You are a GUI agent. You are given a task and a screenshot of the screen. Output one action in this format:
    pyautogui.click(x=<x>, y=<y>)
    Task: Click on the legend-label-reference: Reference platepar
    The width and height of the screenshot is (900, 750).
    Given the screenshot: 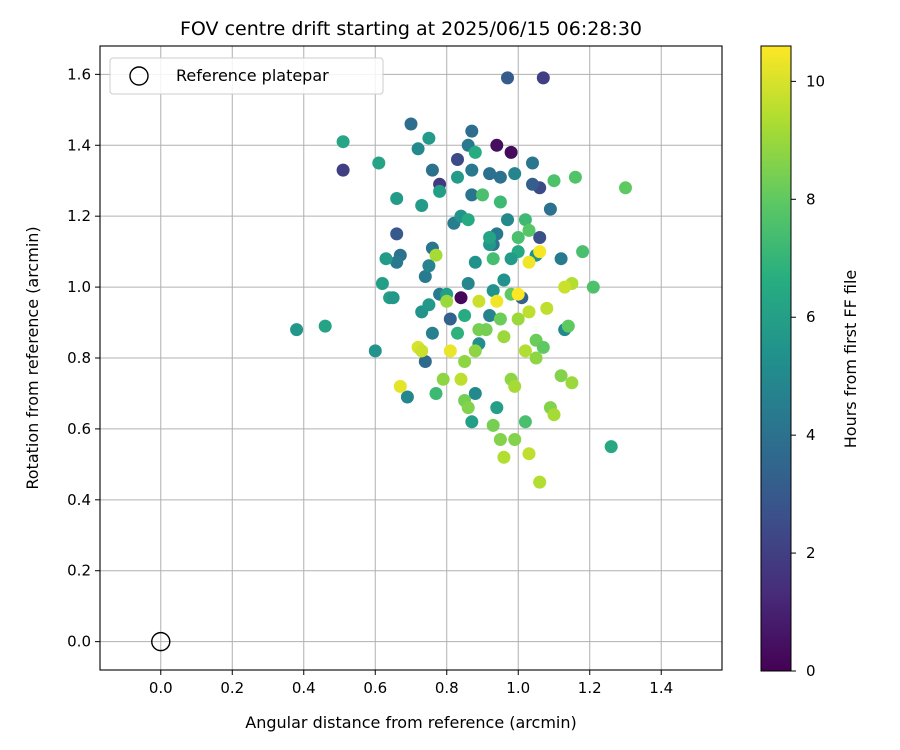 What is the action you would take?
    pyautogui.click(x=252, y=75)
    